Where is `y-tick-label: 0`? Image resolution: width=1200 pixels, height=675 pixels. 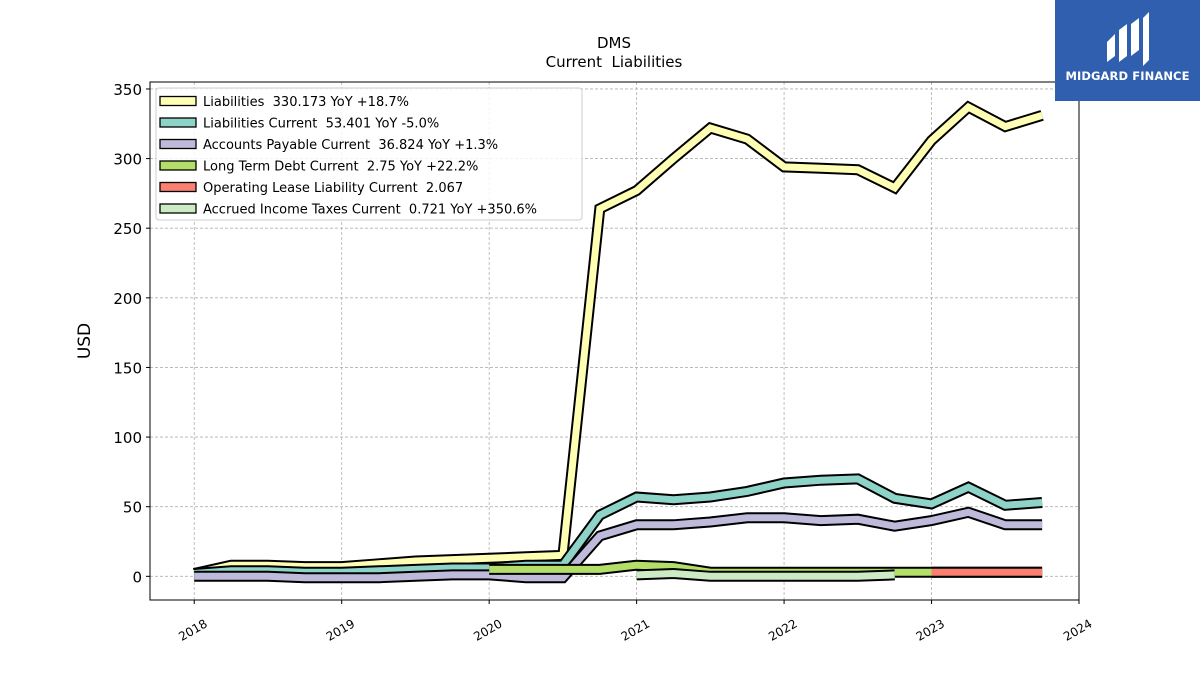 y-tick-label: 0 is located at coordinates (137, 577).